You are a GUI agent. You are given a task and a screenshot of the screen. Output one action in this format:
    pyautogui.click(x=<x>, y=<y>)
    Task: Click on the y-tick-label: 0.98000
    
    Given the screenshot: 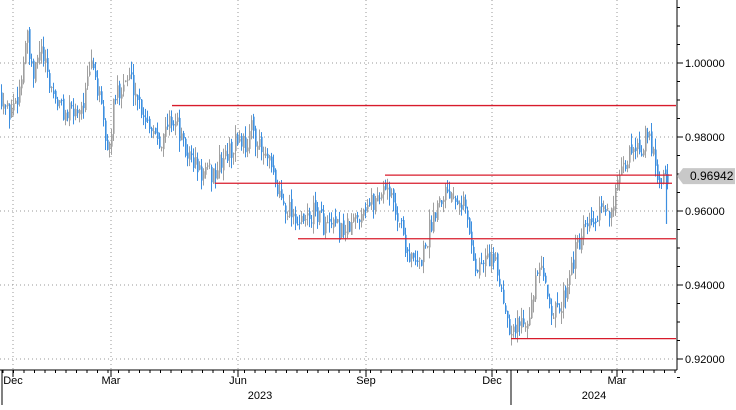 What is the action you would take?
    pyautogui.click(x=705, y=138)
    